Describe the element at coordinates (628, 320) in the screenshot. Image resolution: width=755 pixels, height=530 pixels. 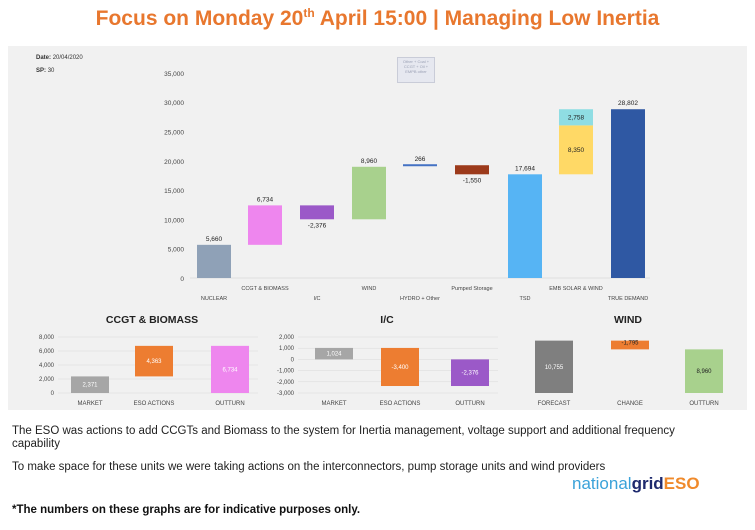
I see `small-chart-title: WIND` at that location.